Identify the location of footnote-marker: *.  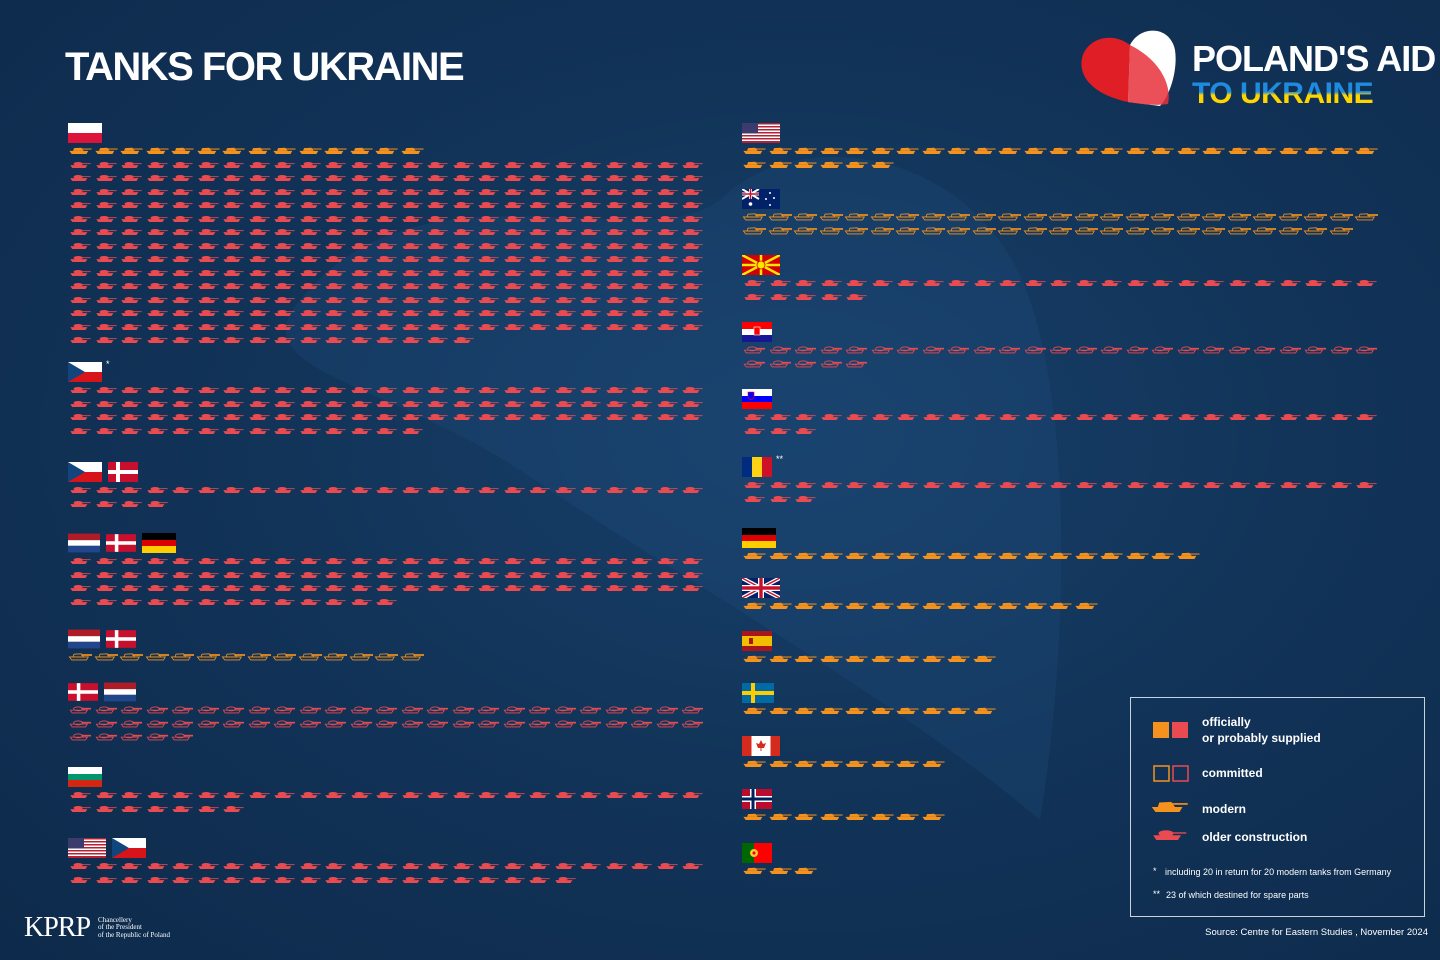
(1155, 871).